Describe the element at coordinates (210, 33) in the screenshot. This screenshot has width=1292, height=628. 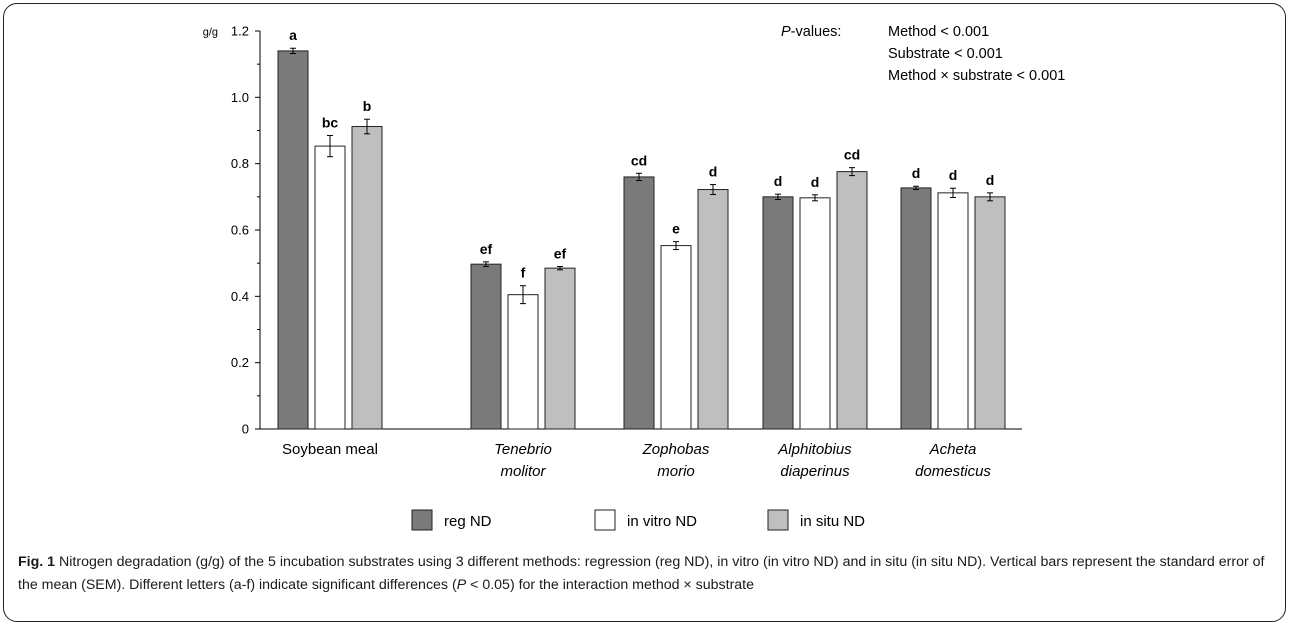
I see `y-axis-unit-label: g/g` at that location.